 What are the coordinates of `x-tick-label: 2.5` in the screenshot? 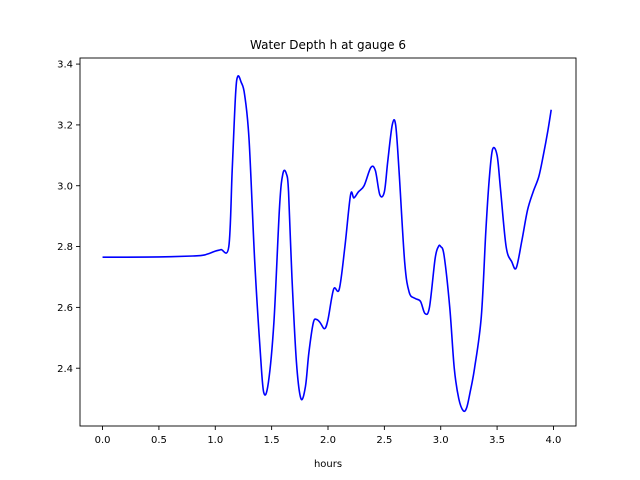 It's located at (384, 440).